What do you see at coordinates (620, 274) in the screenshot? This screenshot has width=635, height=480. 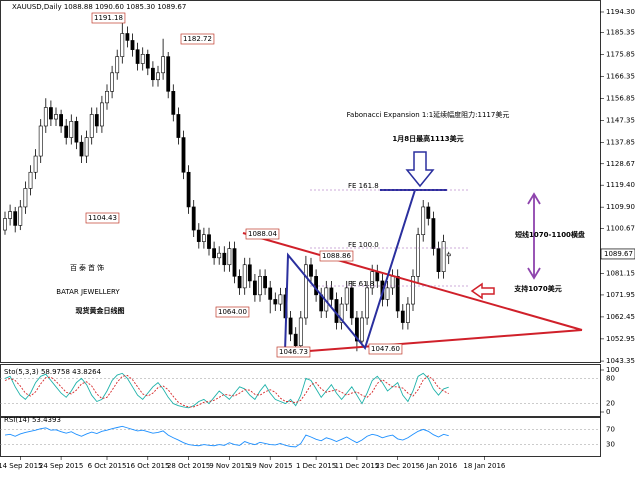 I see `y-tick-label: 1081.15` at bounding box center [620, 274].